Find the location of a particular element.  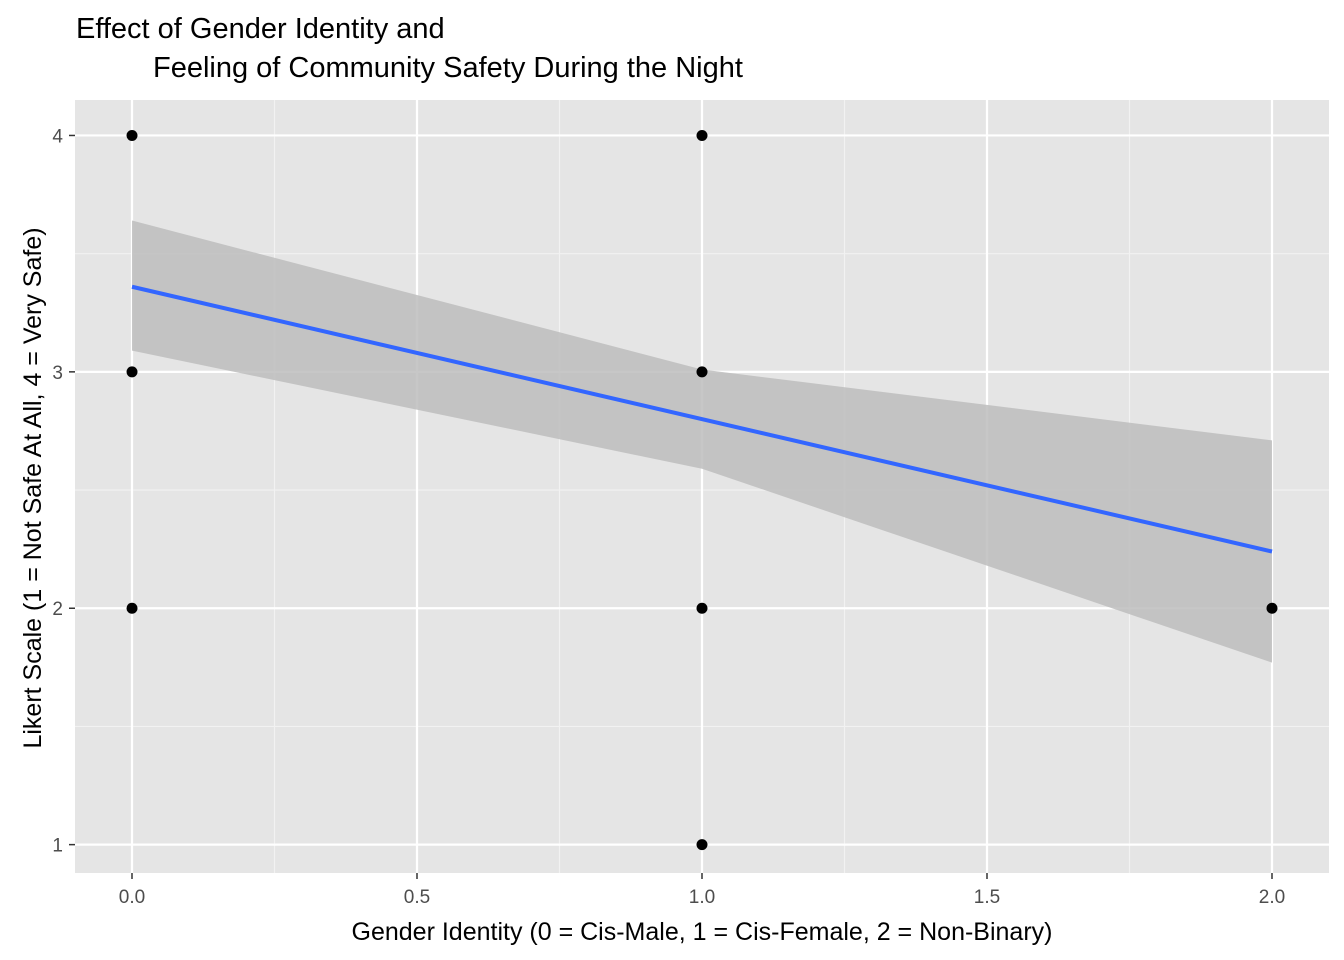

x-tick-label: 2.0 is located at coordinates (1272, 897).